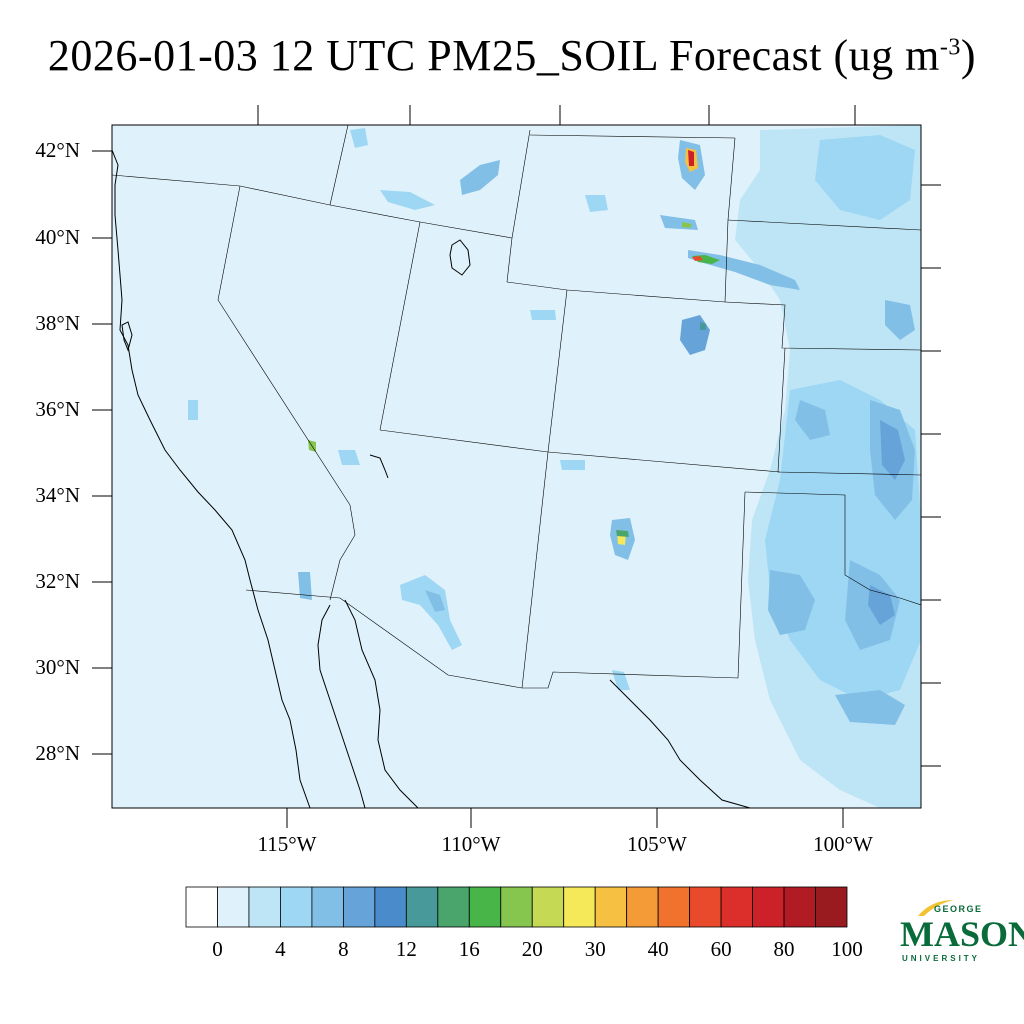  Describe the element at coordinates (784, 949) in the screenshot. I see `colorbar-label: 80` at that location.